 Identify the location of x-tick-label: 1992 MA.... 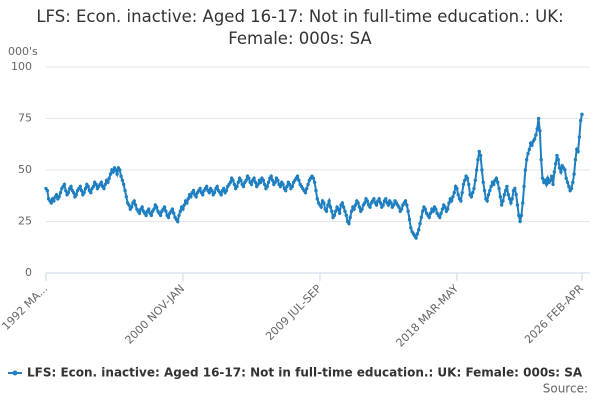
(25, 307).